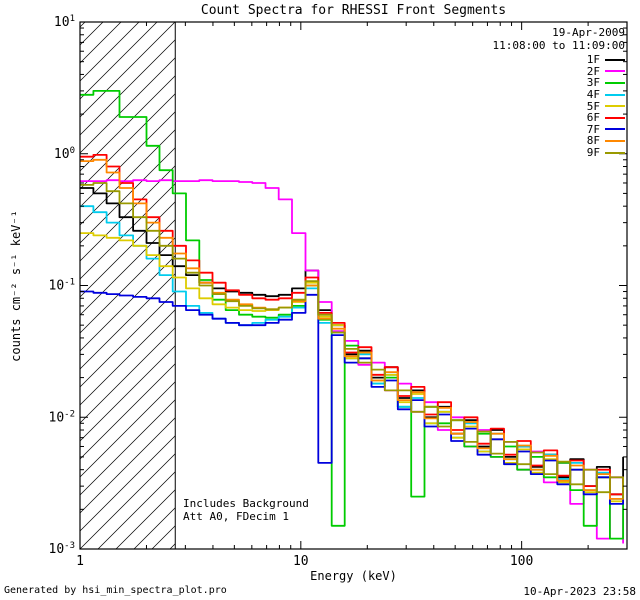 This screenshot has width=640, height=600. I want to click on legend-label: 4F, so click(593, 95).